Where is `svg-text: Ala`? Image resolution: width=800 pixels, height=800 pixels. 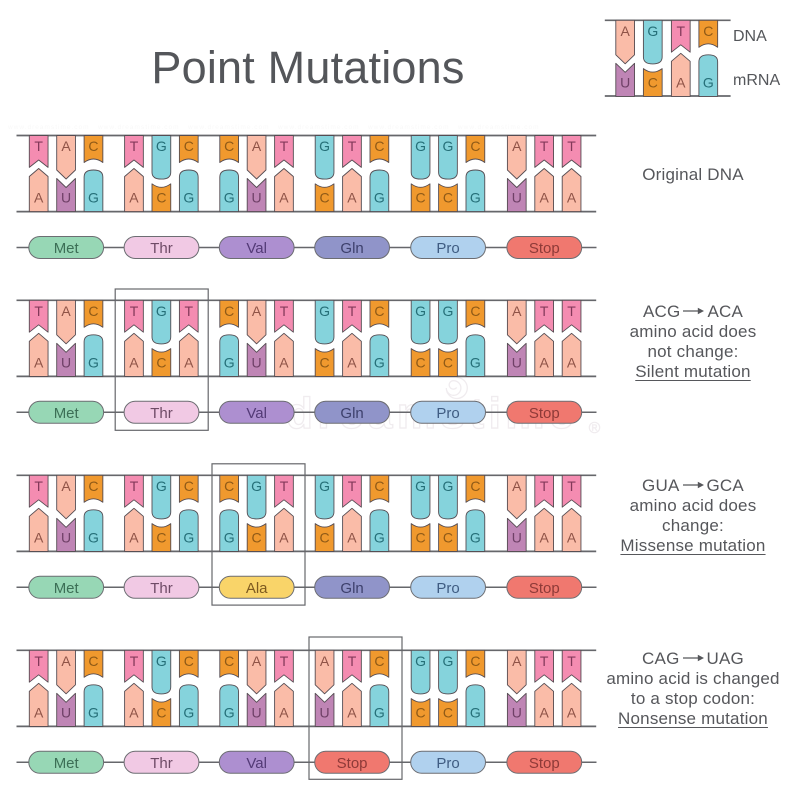 svg-text: Ala is located at coordinates (257, 588).